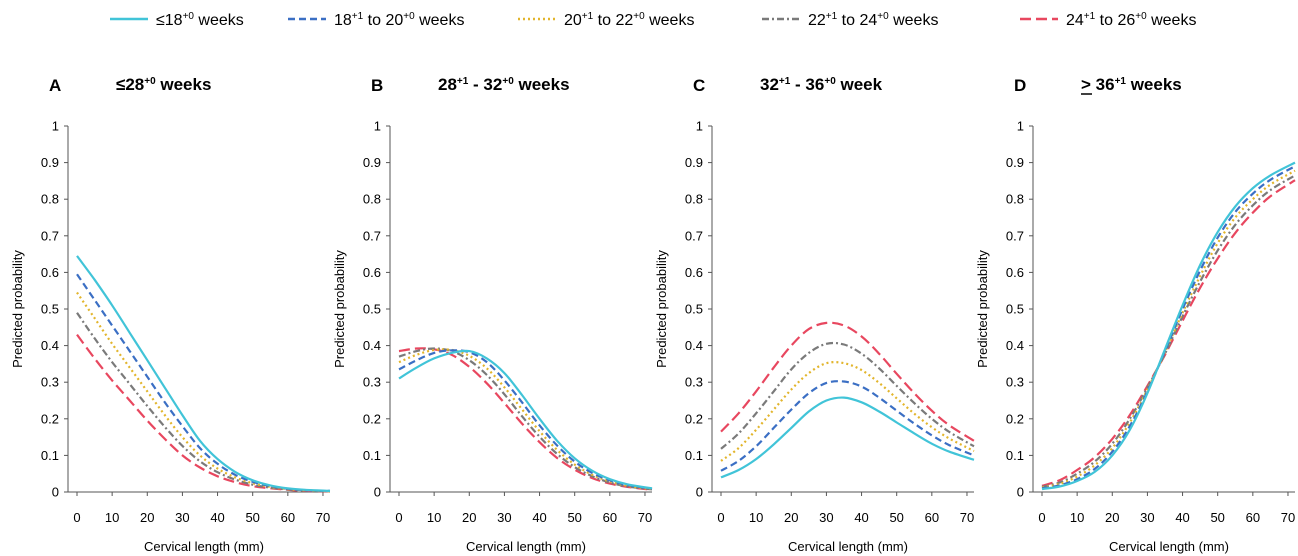  I want to click on text-run: to 22, so click(613, 20).